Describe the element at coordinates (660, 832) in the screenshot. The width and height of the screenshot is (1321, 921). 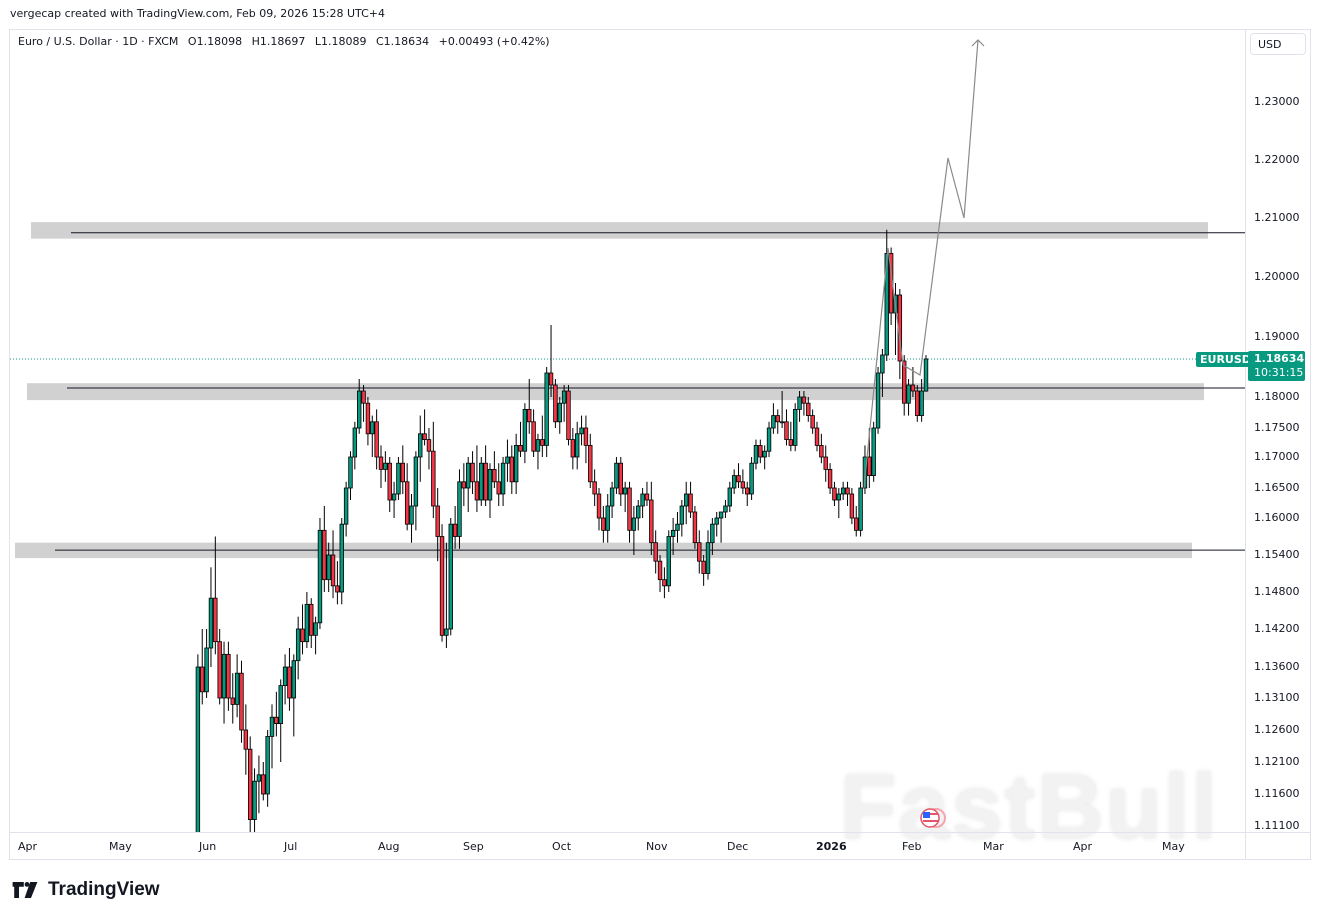
I see `time-axis` at that location.